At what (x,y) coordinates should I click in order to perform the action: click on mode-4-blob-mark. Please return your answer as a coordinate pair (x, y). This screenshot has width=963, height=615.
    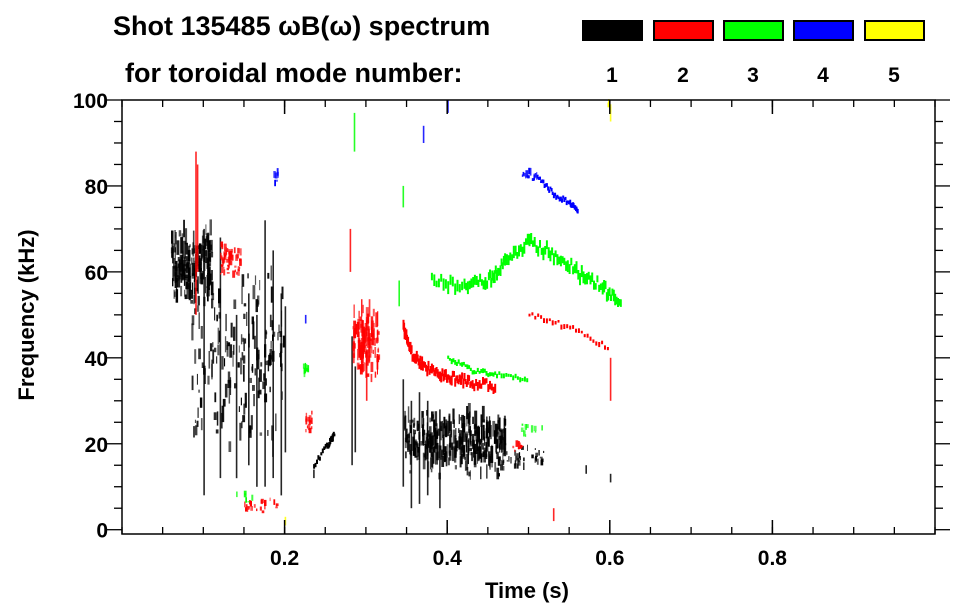
    Looking at the image, I should click on (527, 174).